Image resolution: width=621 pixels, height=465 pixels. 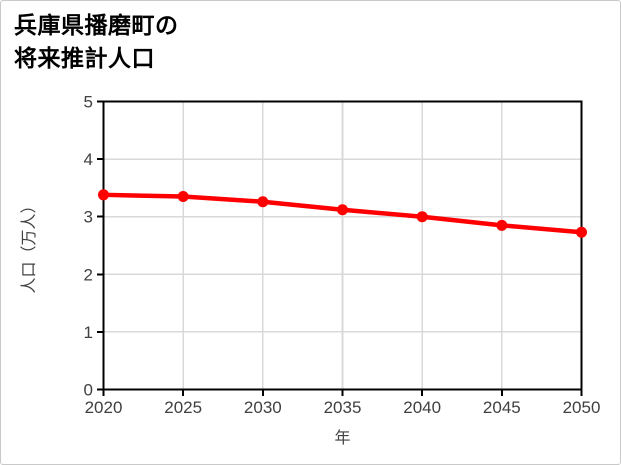 I want to click on x-tick-label: 2045, so click(x=502, y=407).